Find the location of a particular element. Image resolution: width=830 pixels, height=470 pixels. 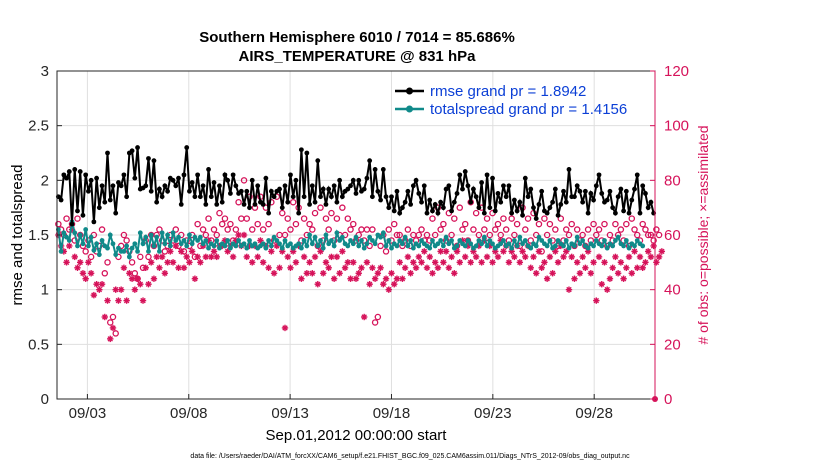

y-right-tick-label: 20 is located at coordinates (672, 344).